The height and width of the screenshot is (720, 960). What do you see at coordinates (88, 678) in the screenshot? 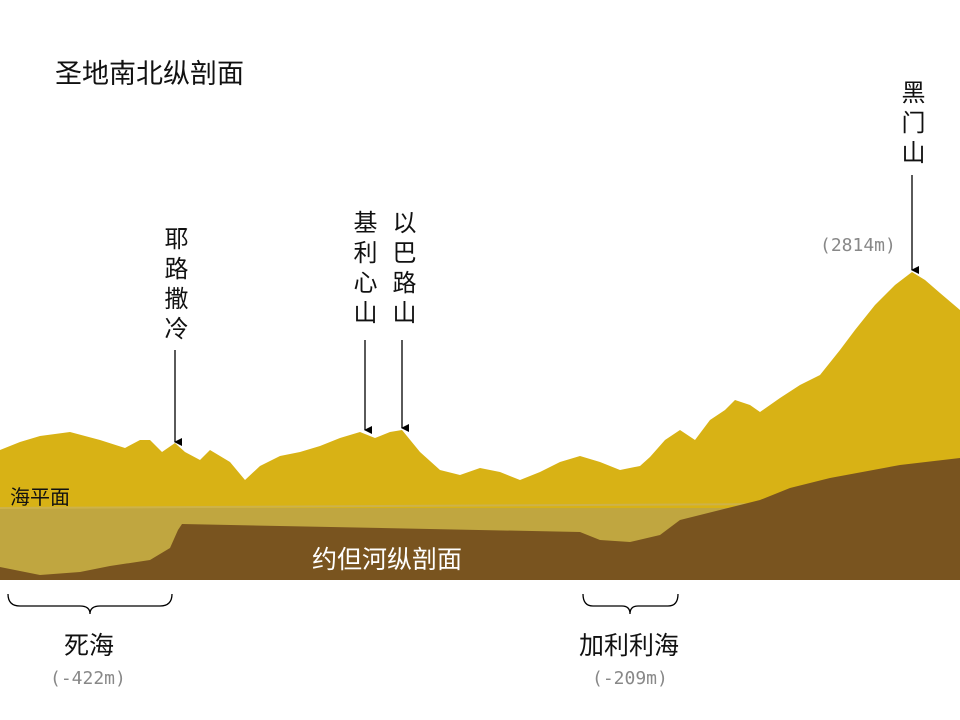
I see `dead-sea-elevation: (-422m)` at bounding box center [88, 678].